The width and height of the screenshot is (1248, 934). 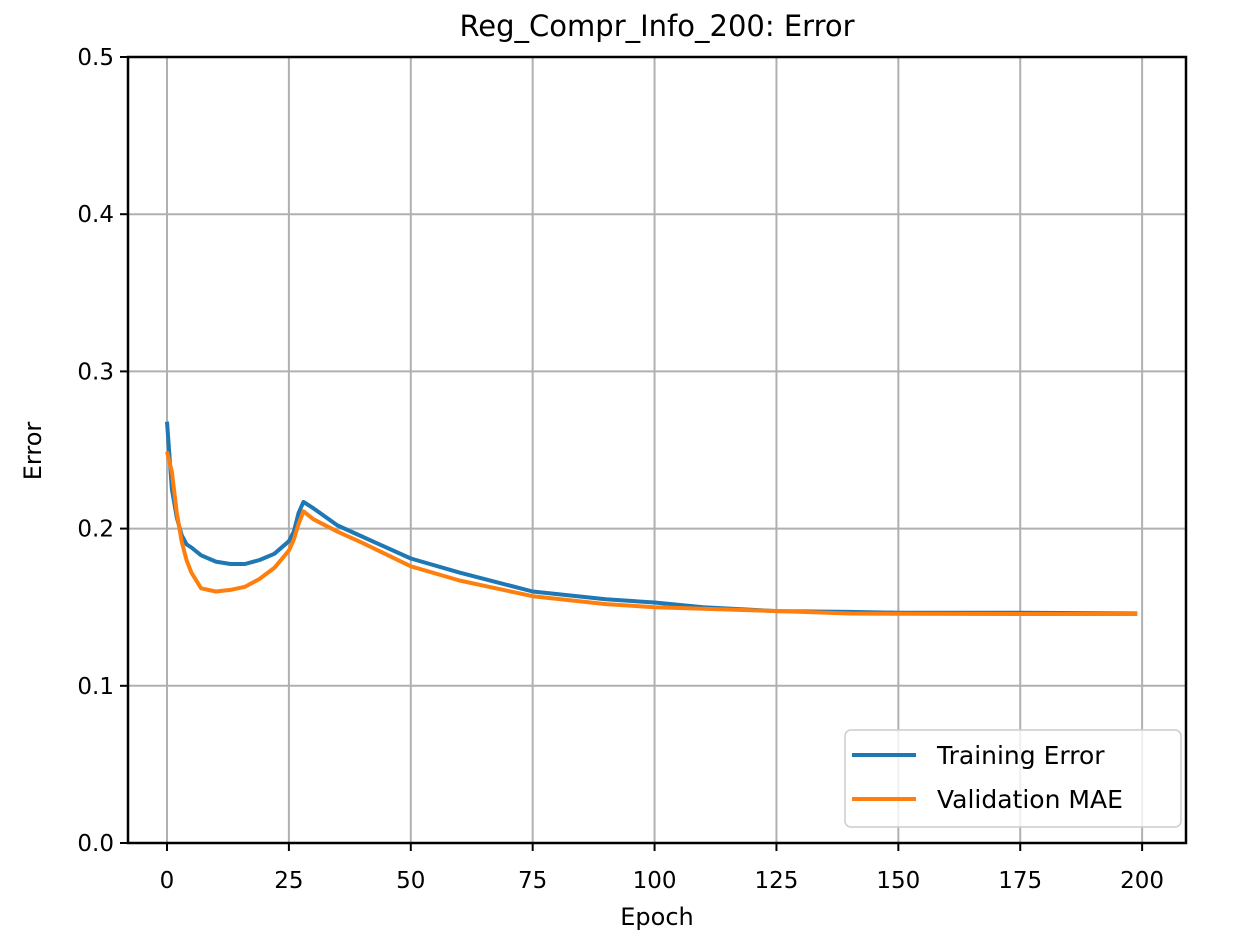 I want to click on legend-box, so click(x=1013, y=778).